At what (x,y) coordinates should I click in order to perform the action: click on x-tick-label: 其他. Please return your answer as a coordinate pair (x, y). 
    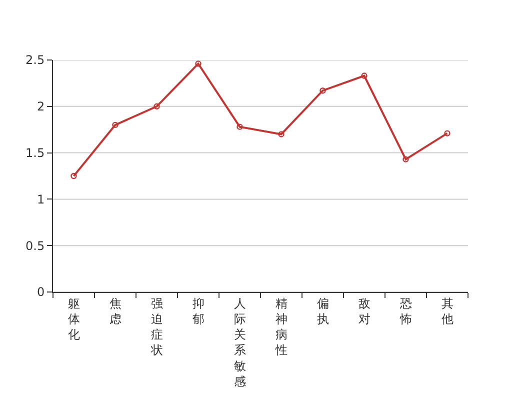
    Looking at the image, I should click on (447, 311).